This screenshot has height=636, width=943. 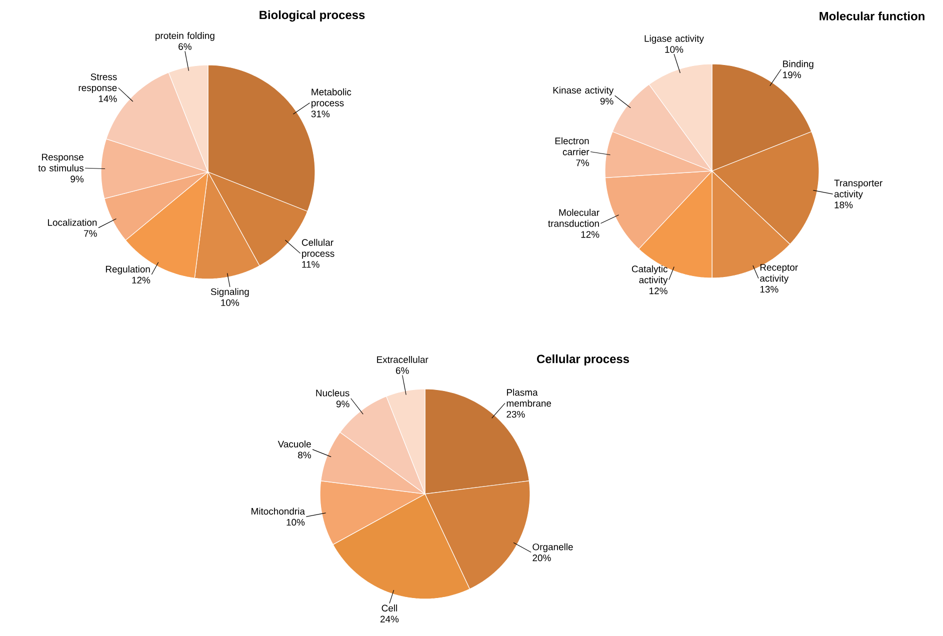 I want to click on slice-label: Regulation, so click(x=128, y=270).